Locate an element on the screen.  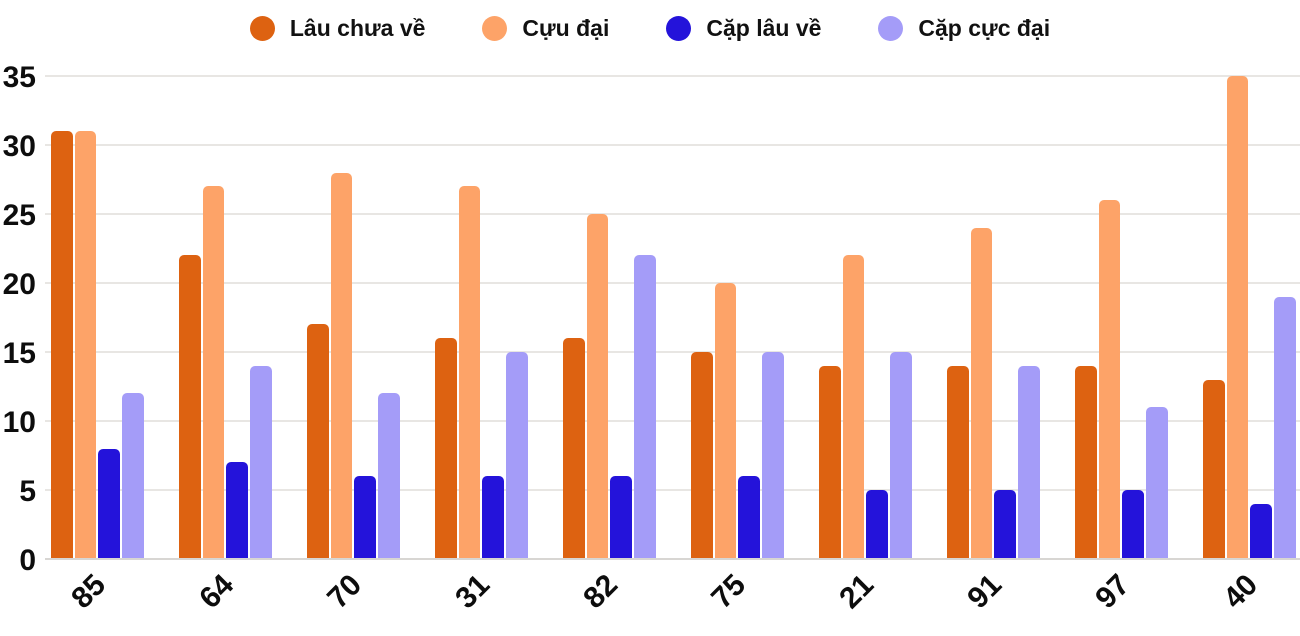
bar-31-series4 is located at coordinates (517, 455).